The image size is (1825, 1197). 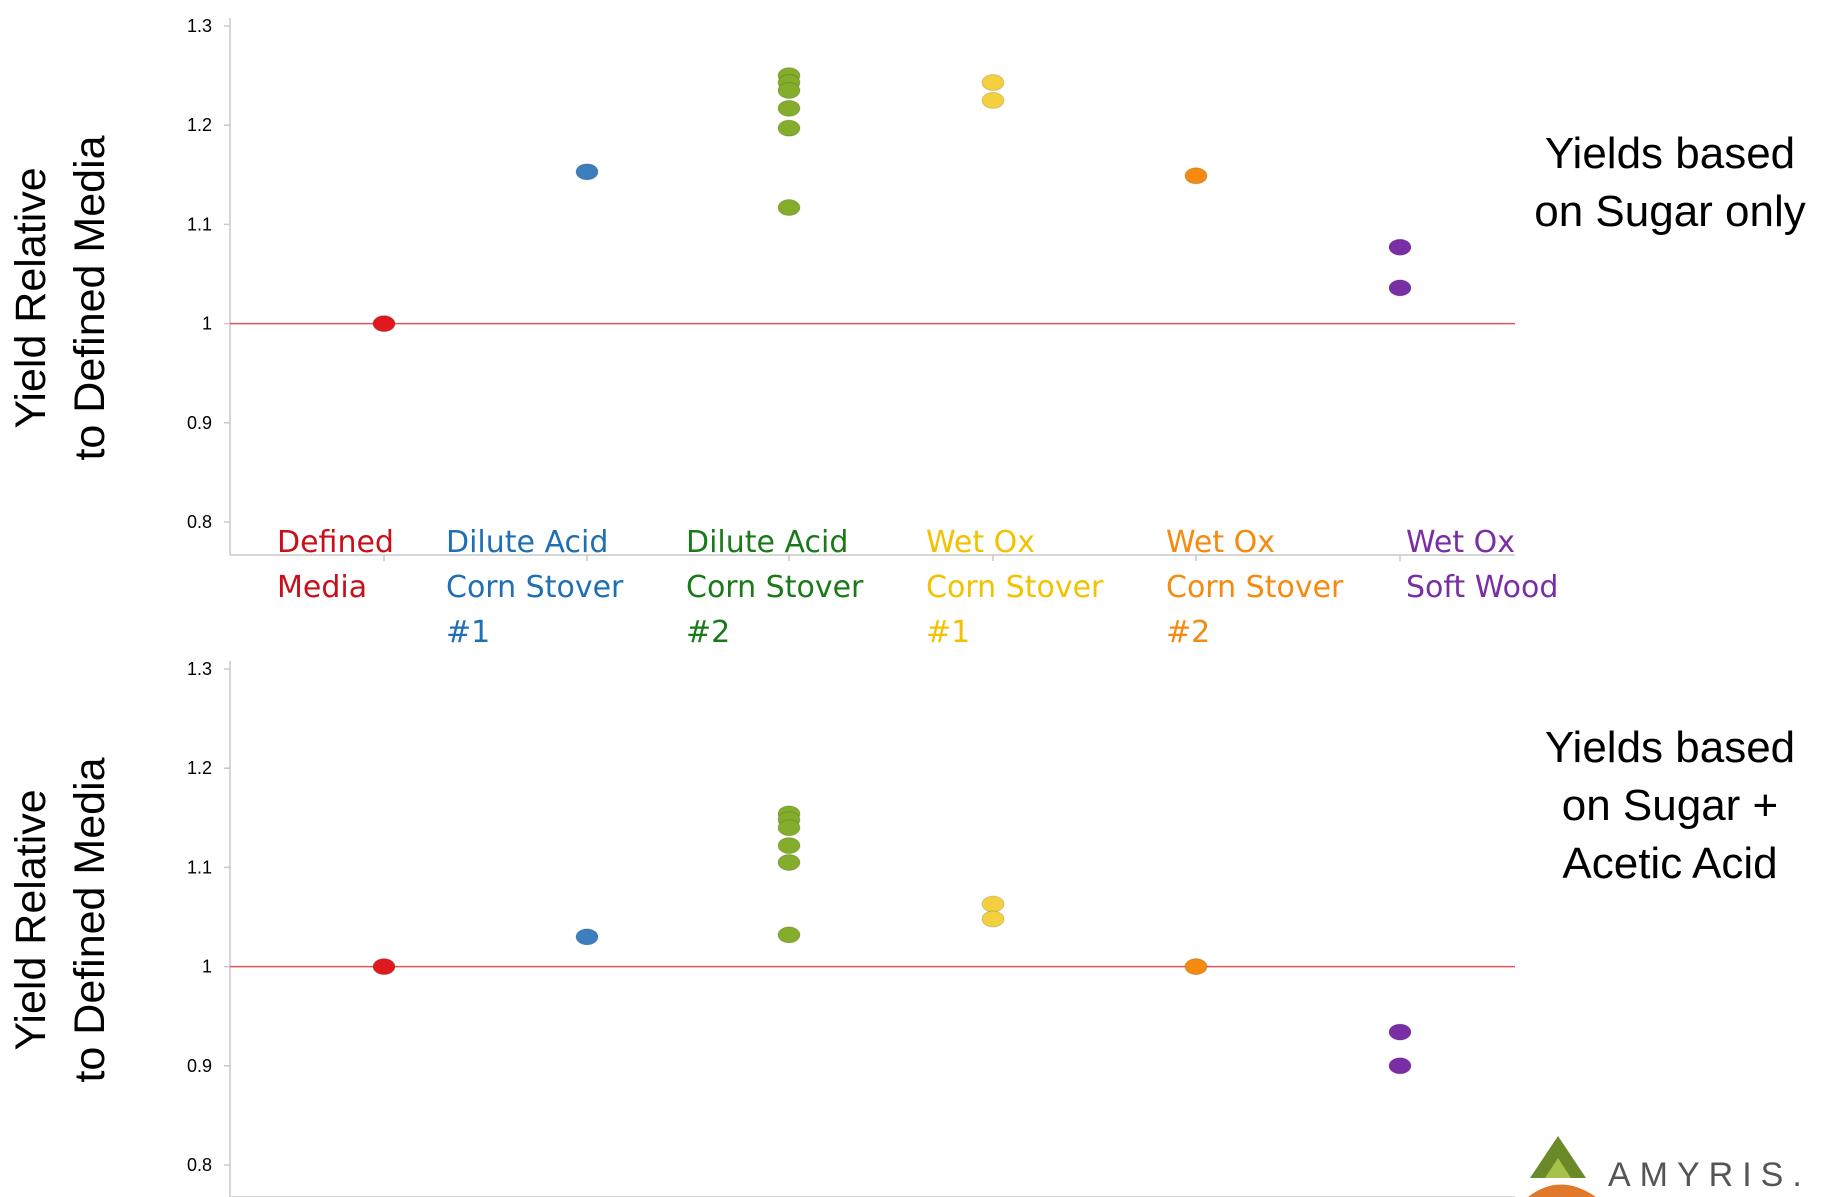 I want to click on category-label-line: Soft Wood, so click(x=1482, y=587).